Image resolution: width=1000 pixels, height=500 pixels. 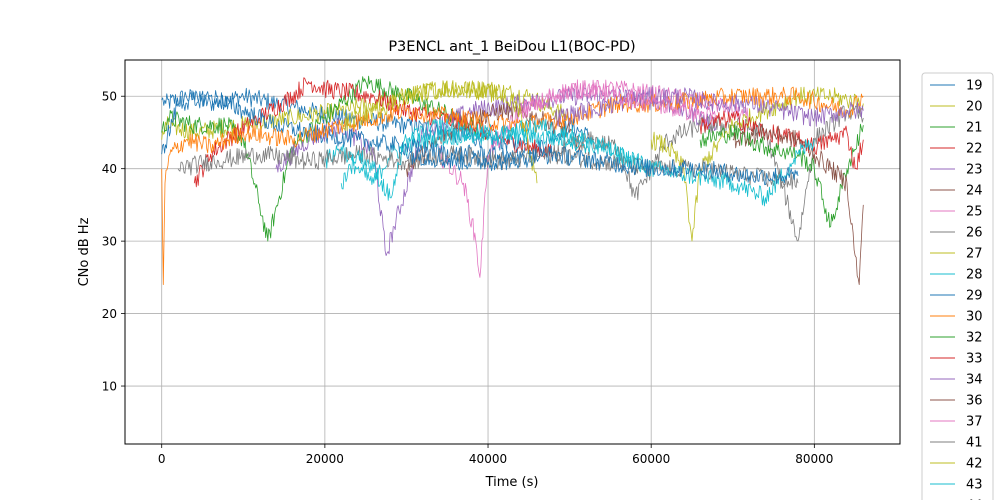 I want to click on legend-frame, so click(x=957, y=286).